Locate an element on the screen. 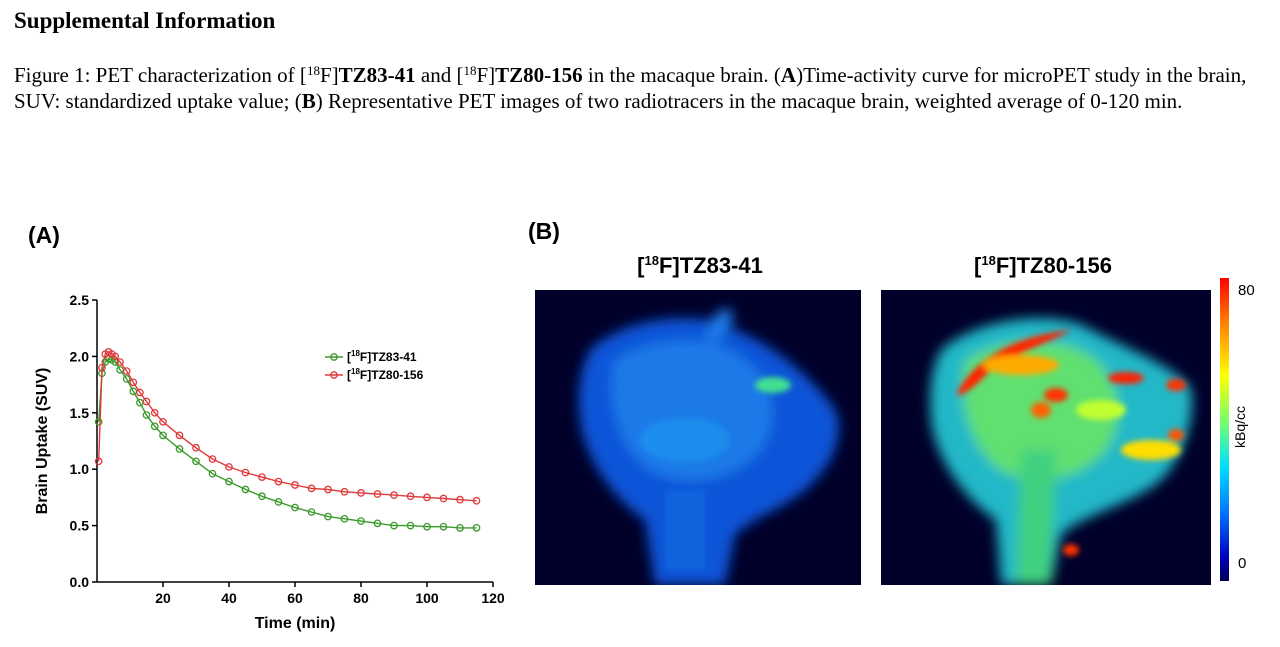 Image resolution: width=1280 pixels, height=647 pixels. x-tick-label: 80 is located at coordinates (361, 598).